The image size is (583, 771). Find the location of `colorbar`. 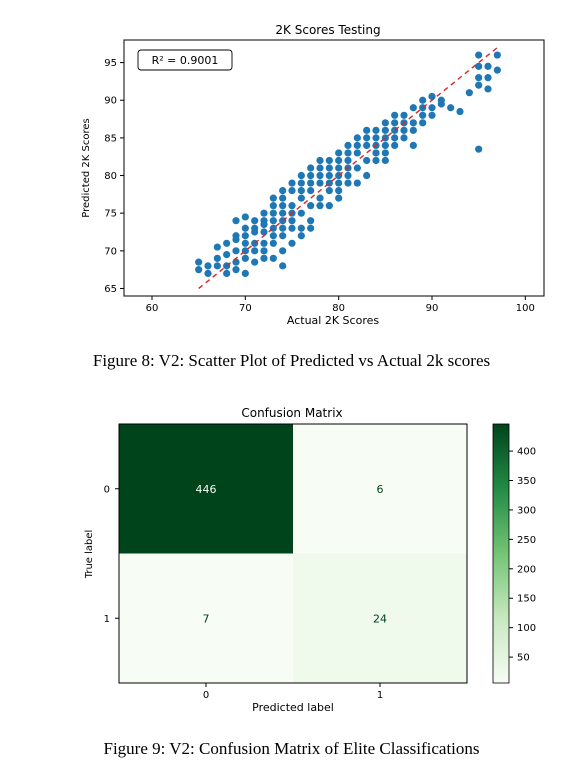

colorbar is located at coordinates (501, 553).